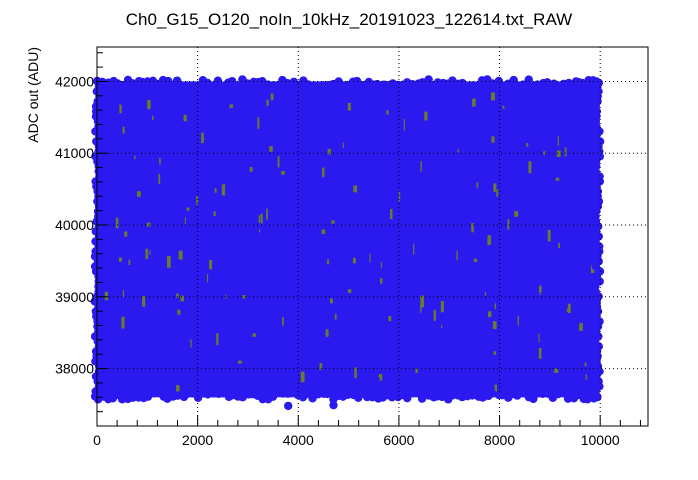 This screenshot has height=480, width=698. I want to click on x-tick-label: 4000, so click(298, 440).